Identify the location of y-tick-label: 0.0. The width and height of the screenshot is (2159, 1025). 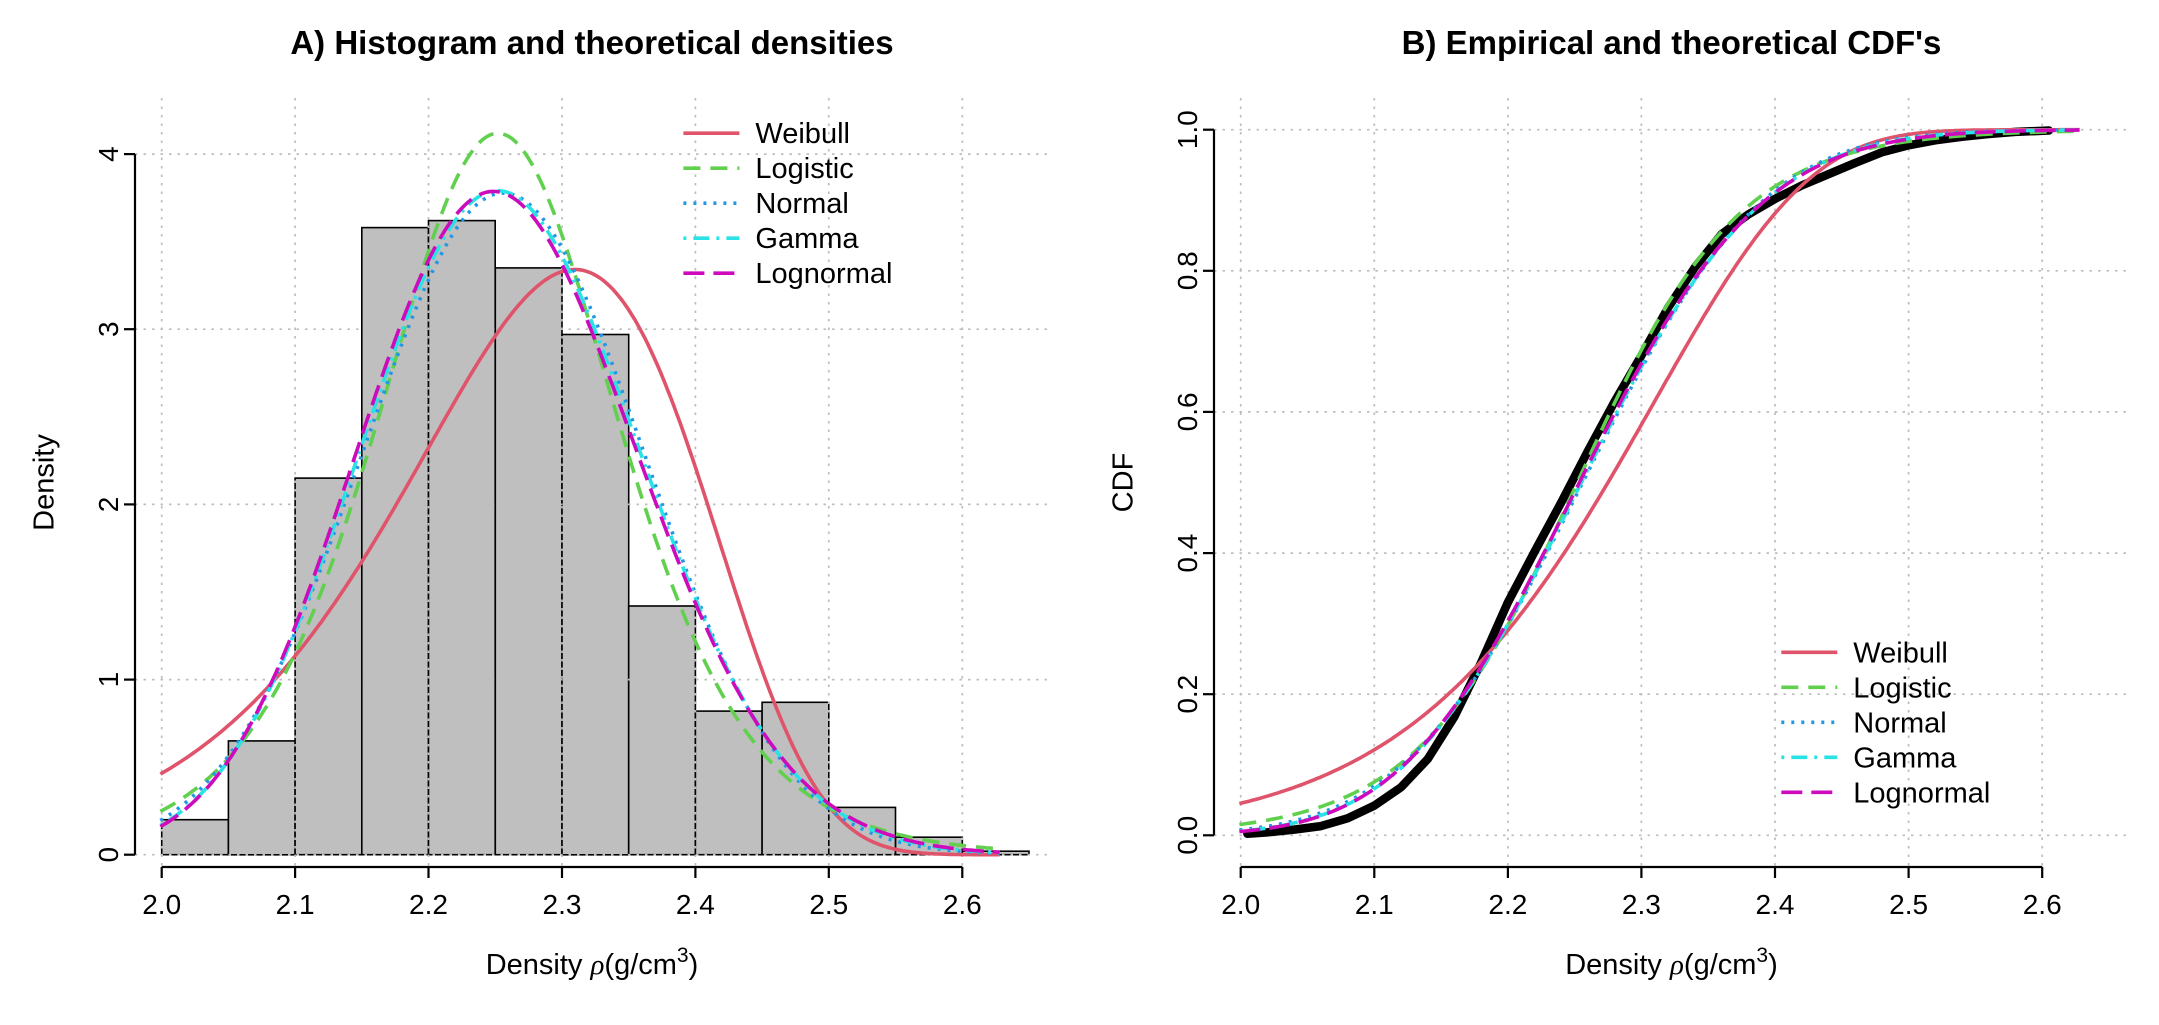
(1187, 835).